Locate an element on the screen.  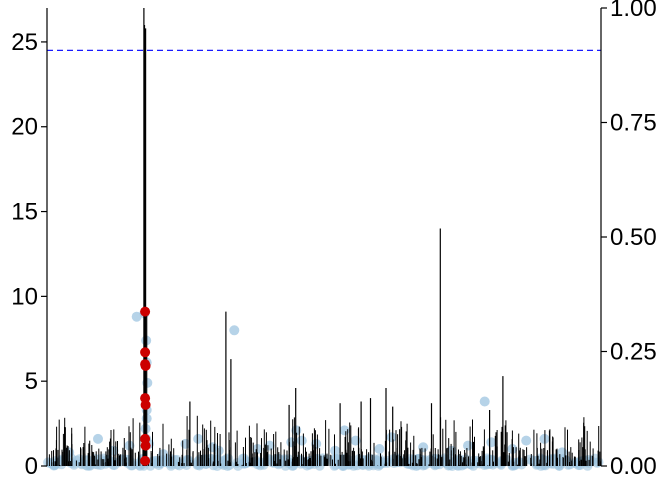
left-tick-label: 25 is located at coordinates (24, 42).